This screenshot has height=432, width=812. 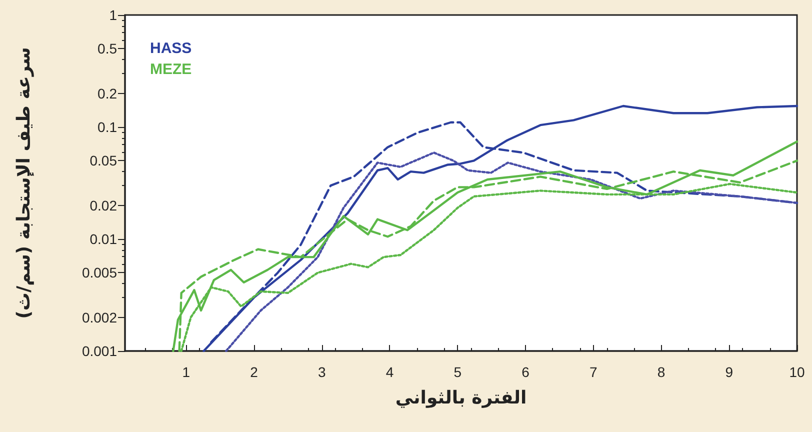 What do you see at coordinates (108, 93) in the screenshot?
I see `y-tick-label: 0.2` at bounding box center [108, 93].